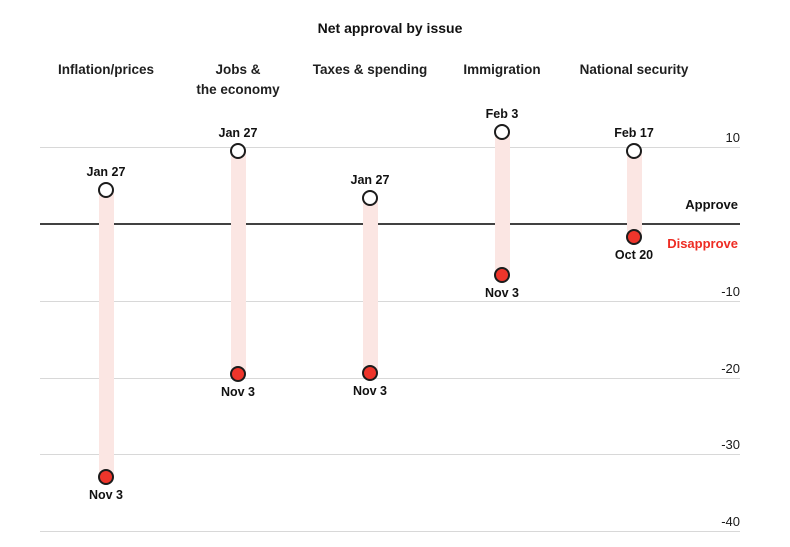 This screenshot has width=790, height=547. Describe the element at coordinates (390, 28) in the screenshot. I see `chart-title: Net approval by issue` at that location.